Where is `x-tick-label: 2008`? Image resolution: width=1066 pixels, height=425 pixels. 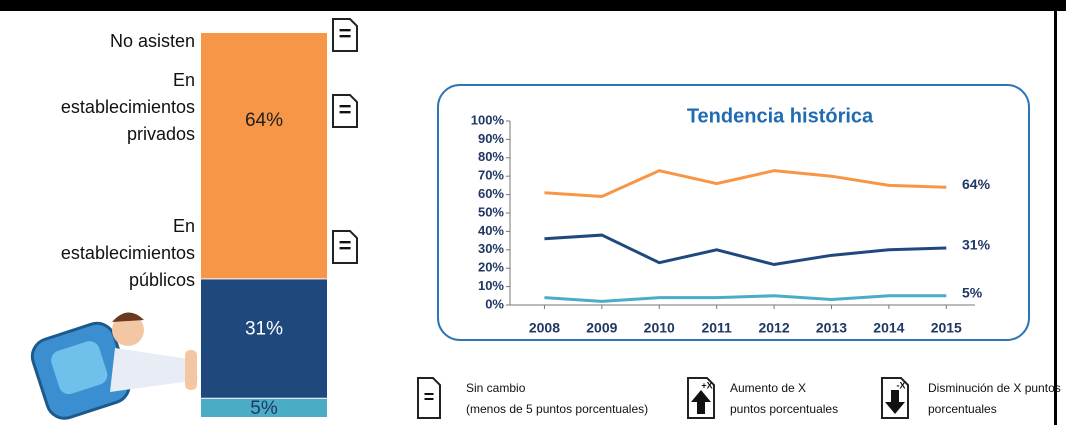 x-tick-label: 2008 is located at coordinates (544, 328).